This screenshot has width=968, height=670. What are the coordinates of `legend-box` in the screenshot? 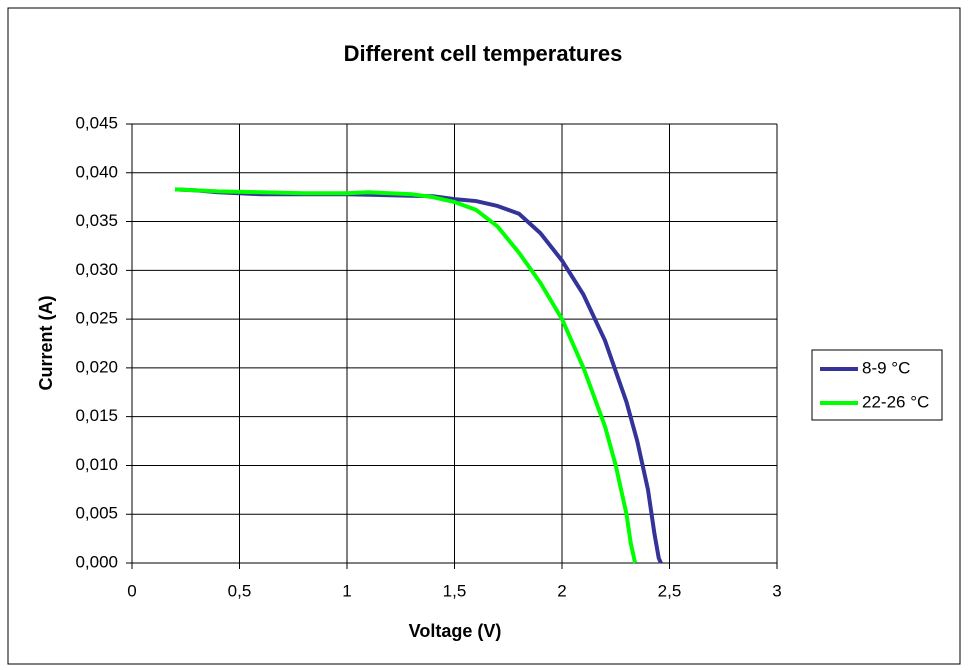 It's located at (877, 385).